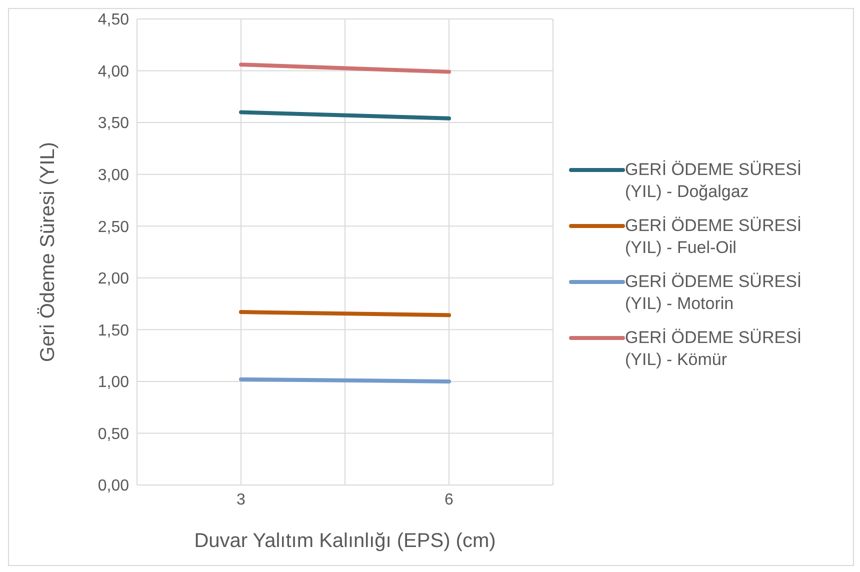 The image size is (860, 572). Describe the element at coordinates (345, 541) in the screenshot. I see `x-axis-title: Duvar Yalıtım Kalınlığı (EPS) (cm)` at that location.